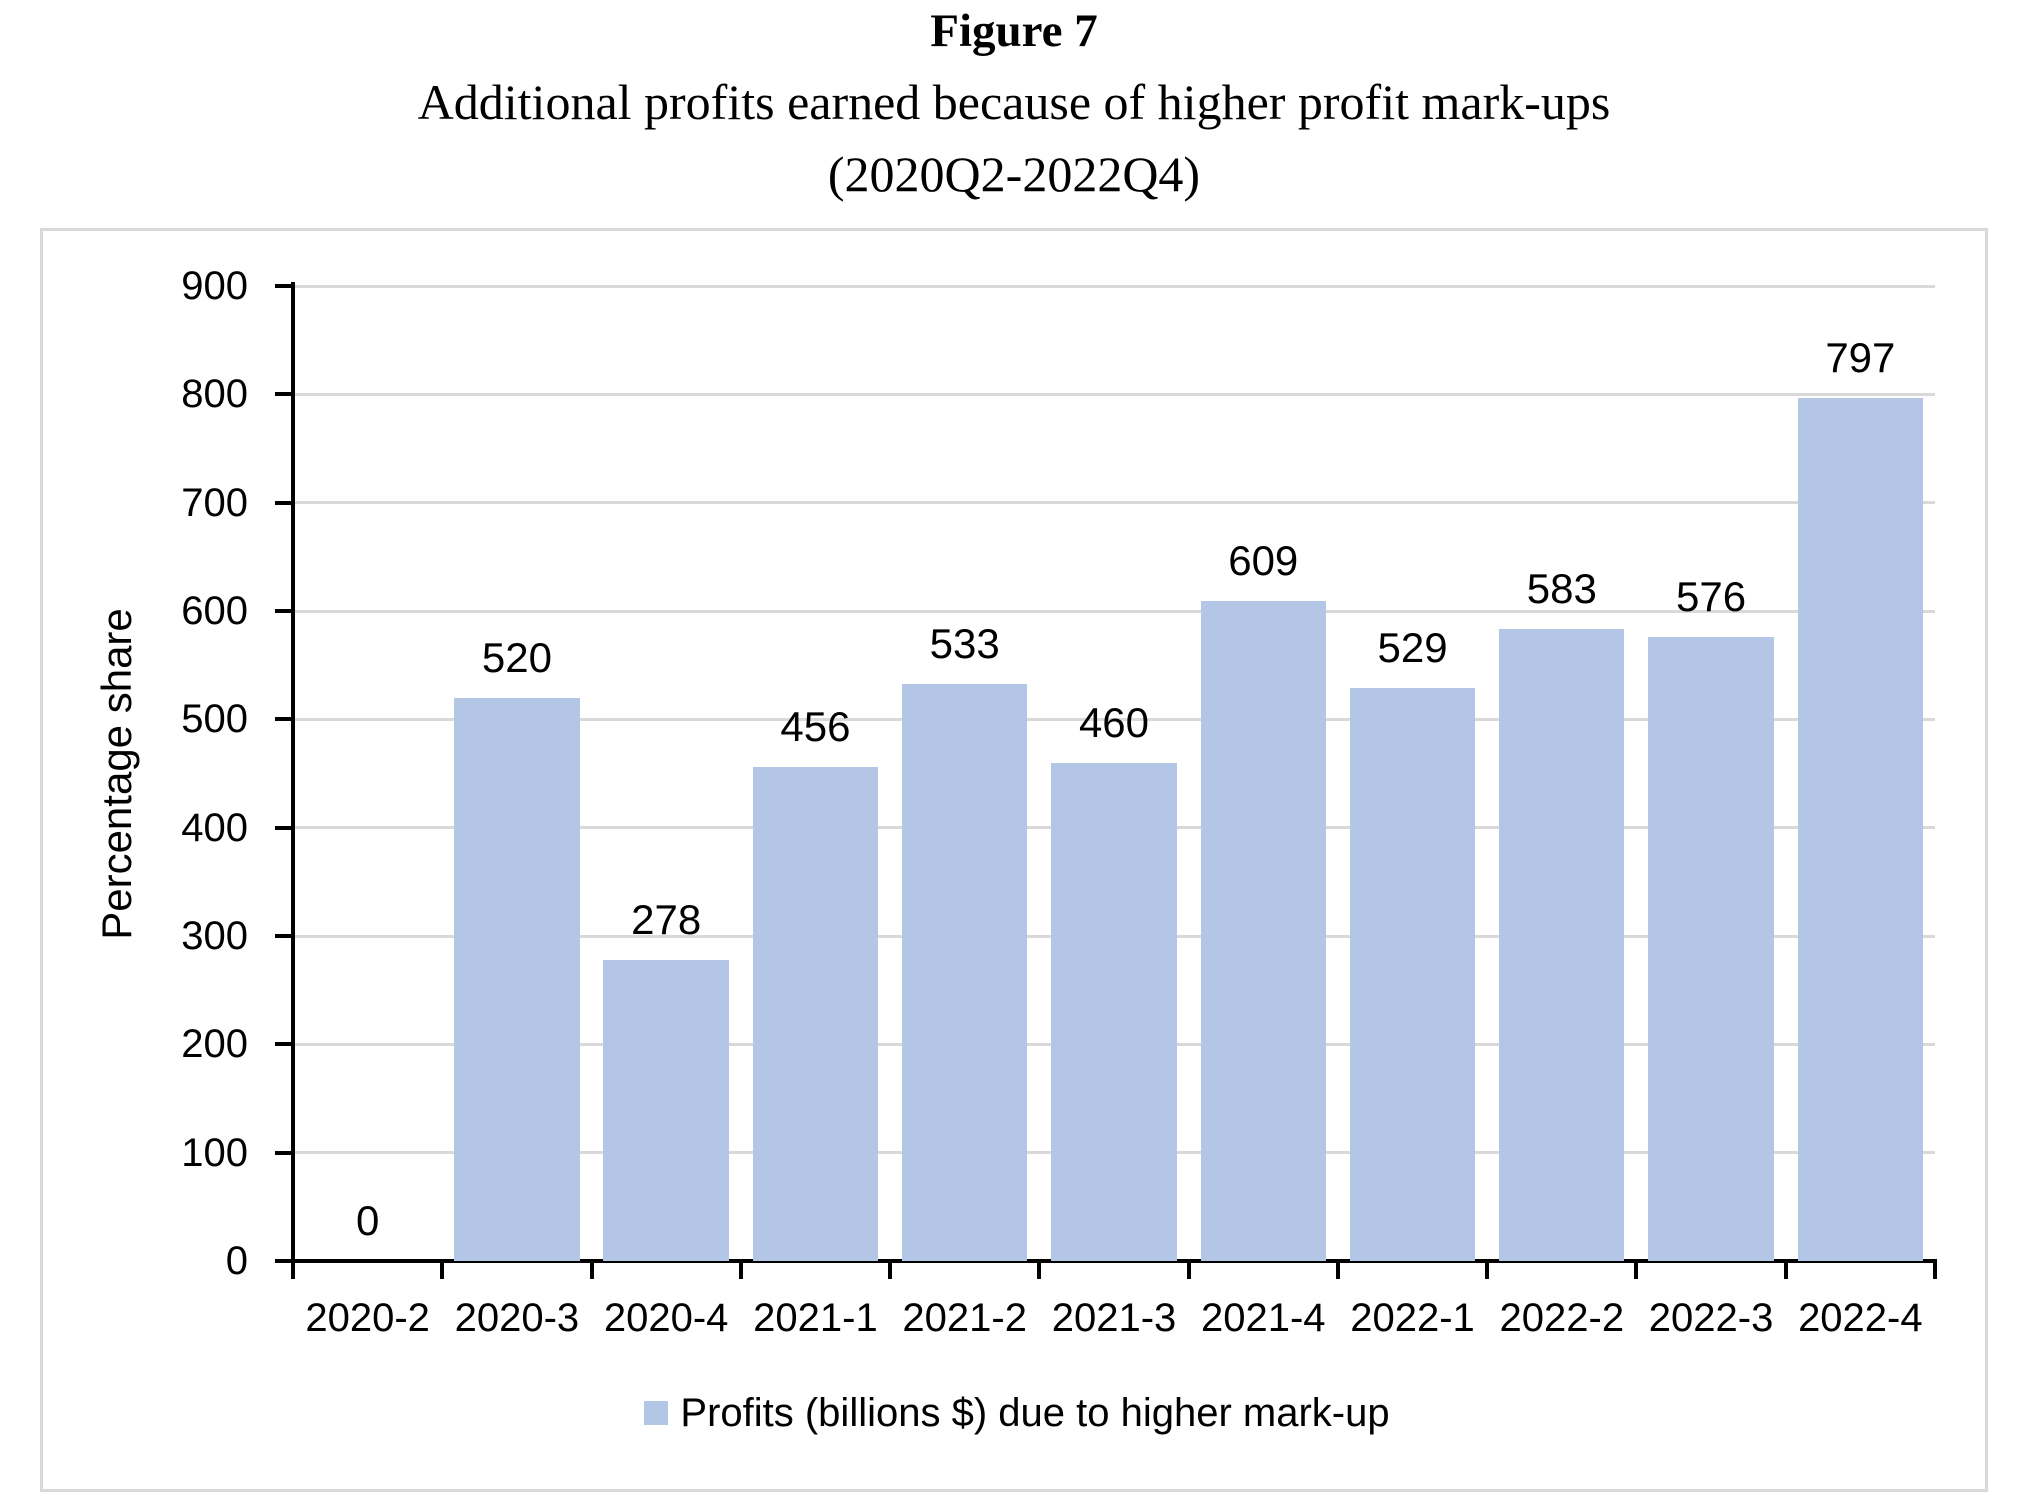  I want to click on y-axis-tick-label: 400, so click(214, 827).